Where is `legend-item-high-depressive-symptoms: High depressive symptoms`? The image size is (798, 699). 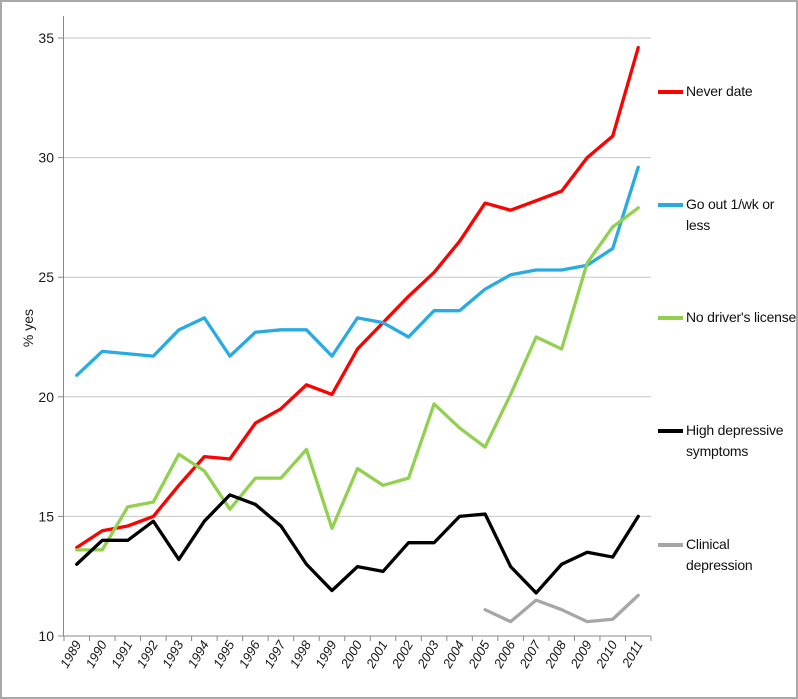 legend-item-high-depressive-symptoms: High depressive symptoms is located at coordinates (727, 441).